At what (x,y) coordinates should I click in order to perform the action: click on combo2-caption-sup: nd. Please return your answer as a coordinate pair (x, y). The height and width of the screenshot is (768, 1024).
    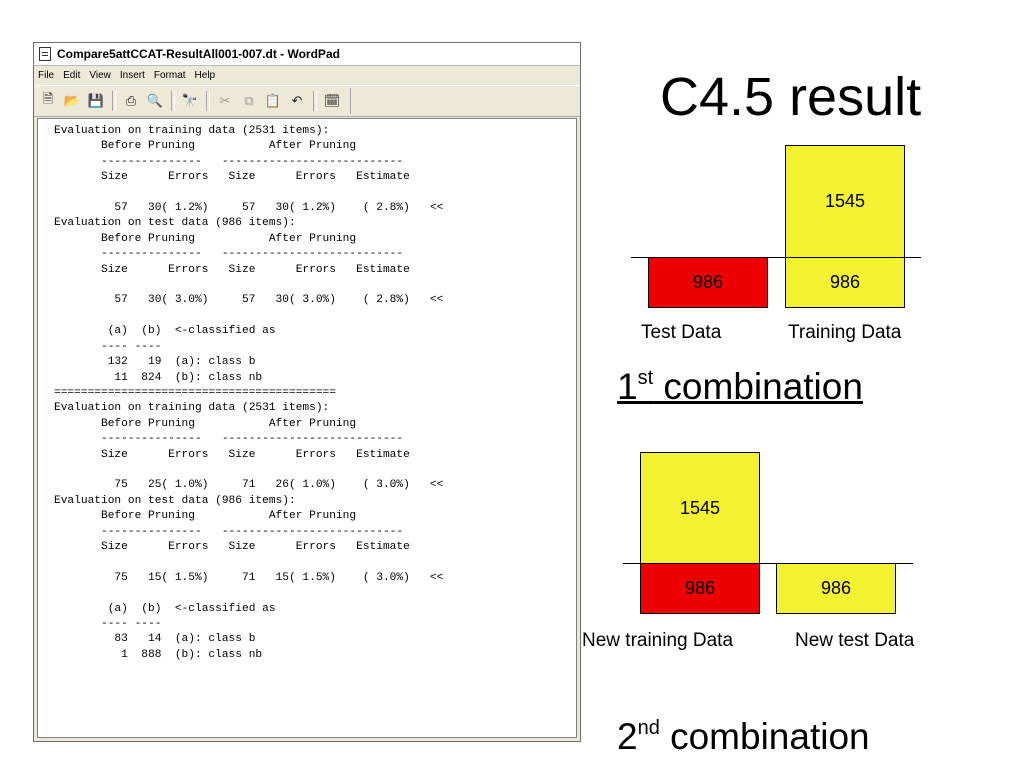
    Looking at the image, I should click on (648, 727).